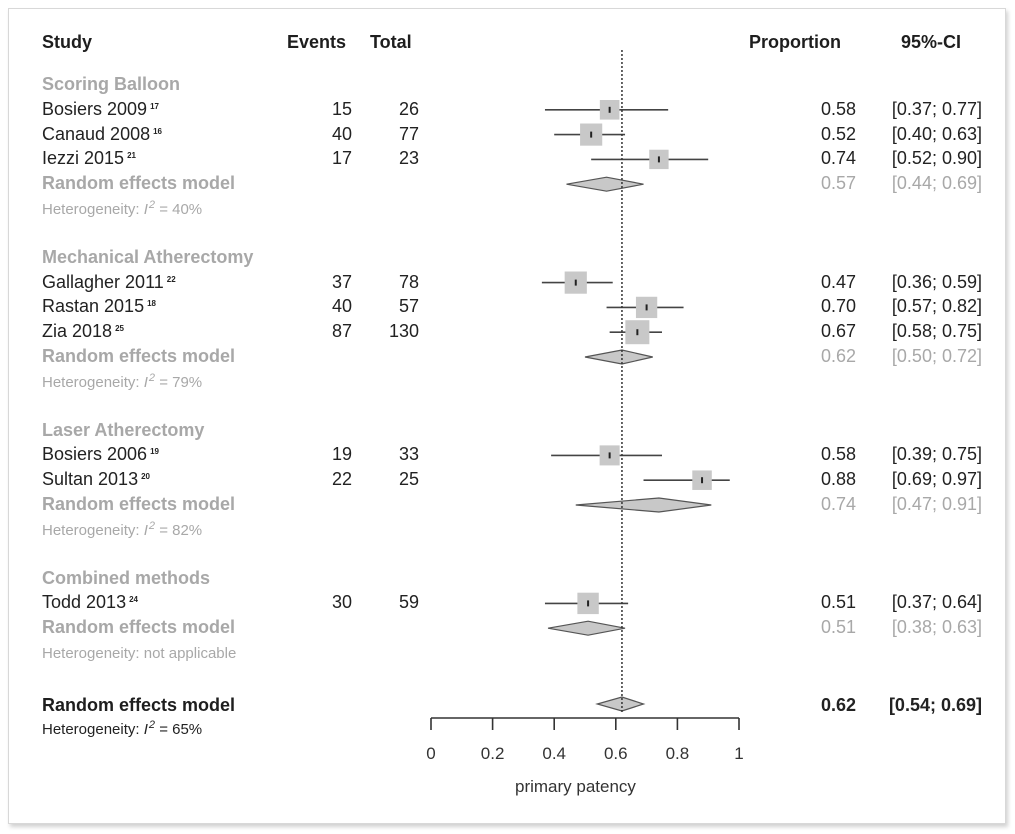  Describe the element at coordinates (408, 133) in the screenshot. I see `study-total: 77` at that location.